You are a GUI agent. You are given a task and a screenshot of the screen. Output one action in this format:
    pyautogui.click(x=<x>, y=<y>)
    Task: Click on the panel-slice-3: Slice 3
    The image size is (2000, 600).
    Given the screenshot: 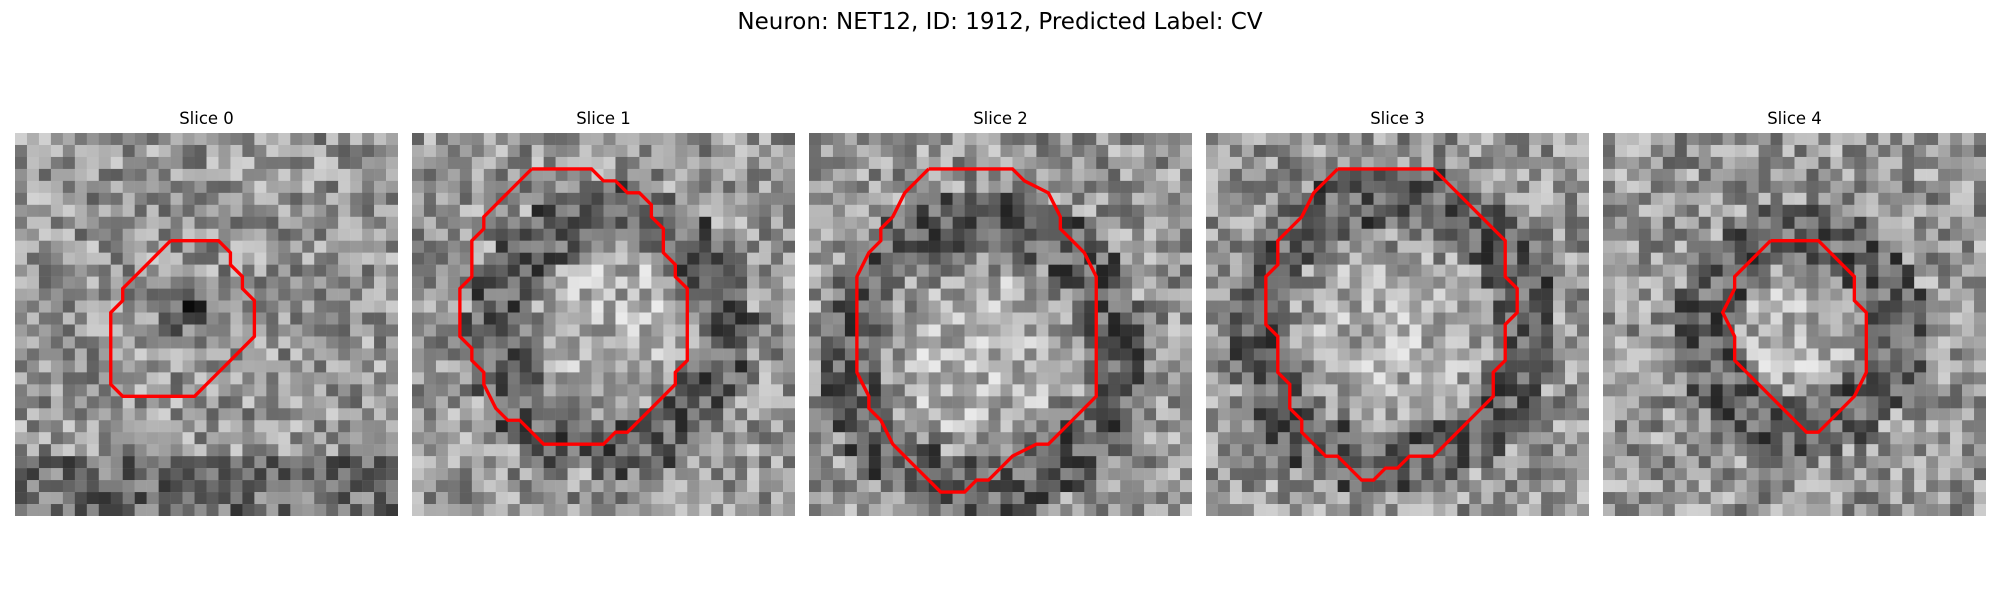 What is the action you would take?
    pyautogui.click(x=1397, y=312)
    